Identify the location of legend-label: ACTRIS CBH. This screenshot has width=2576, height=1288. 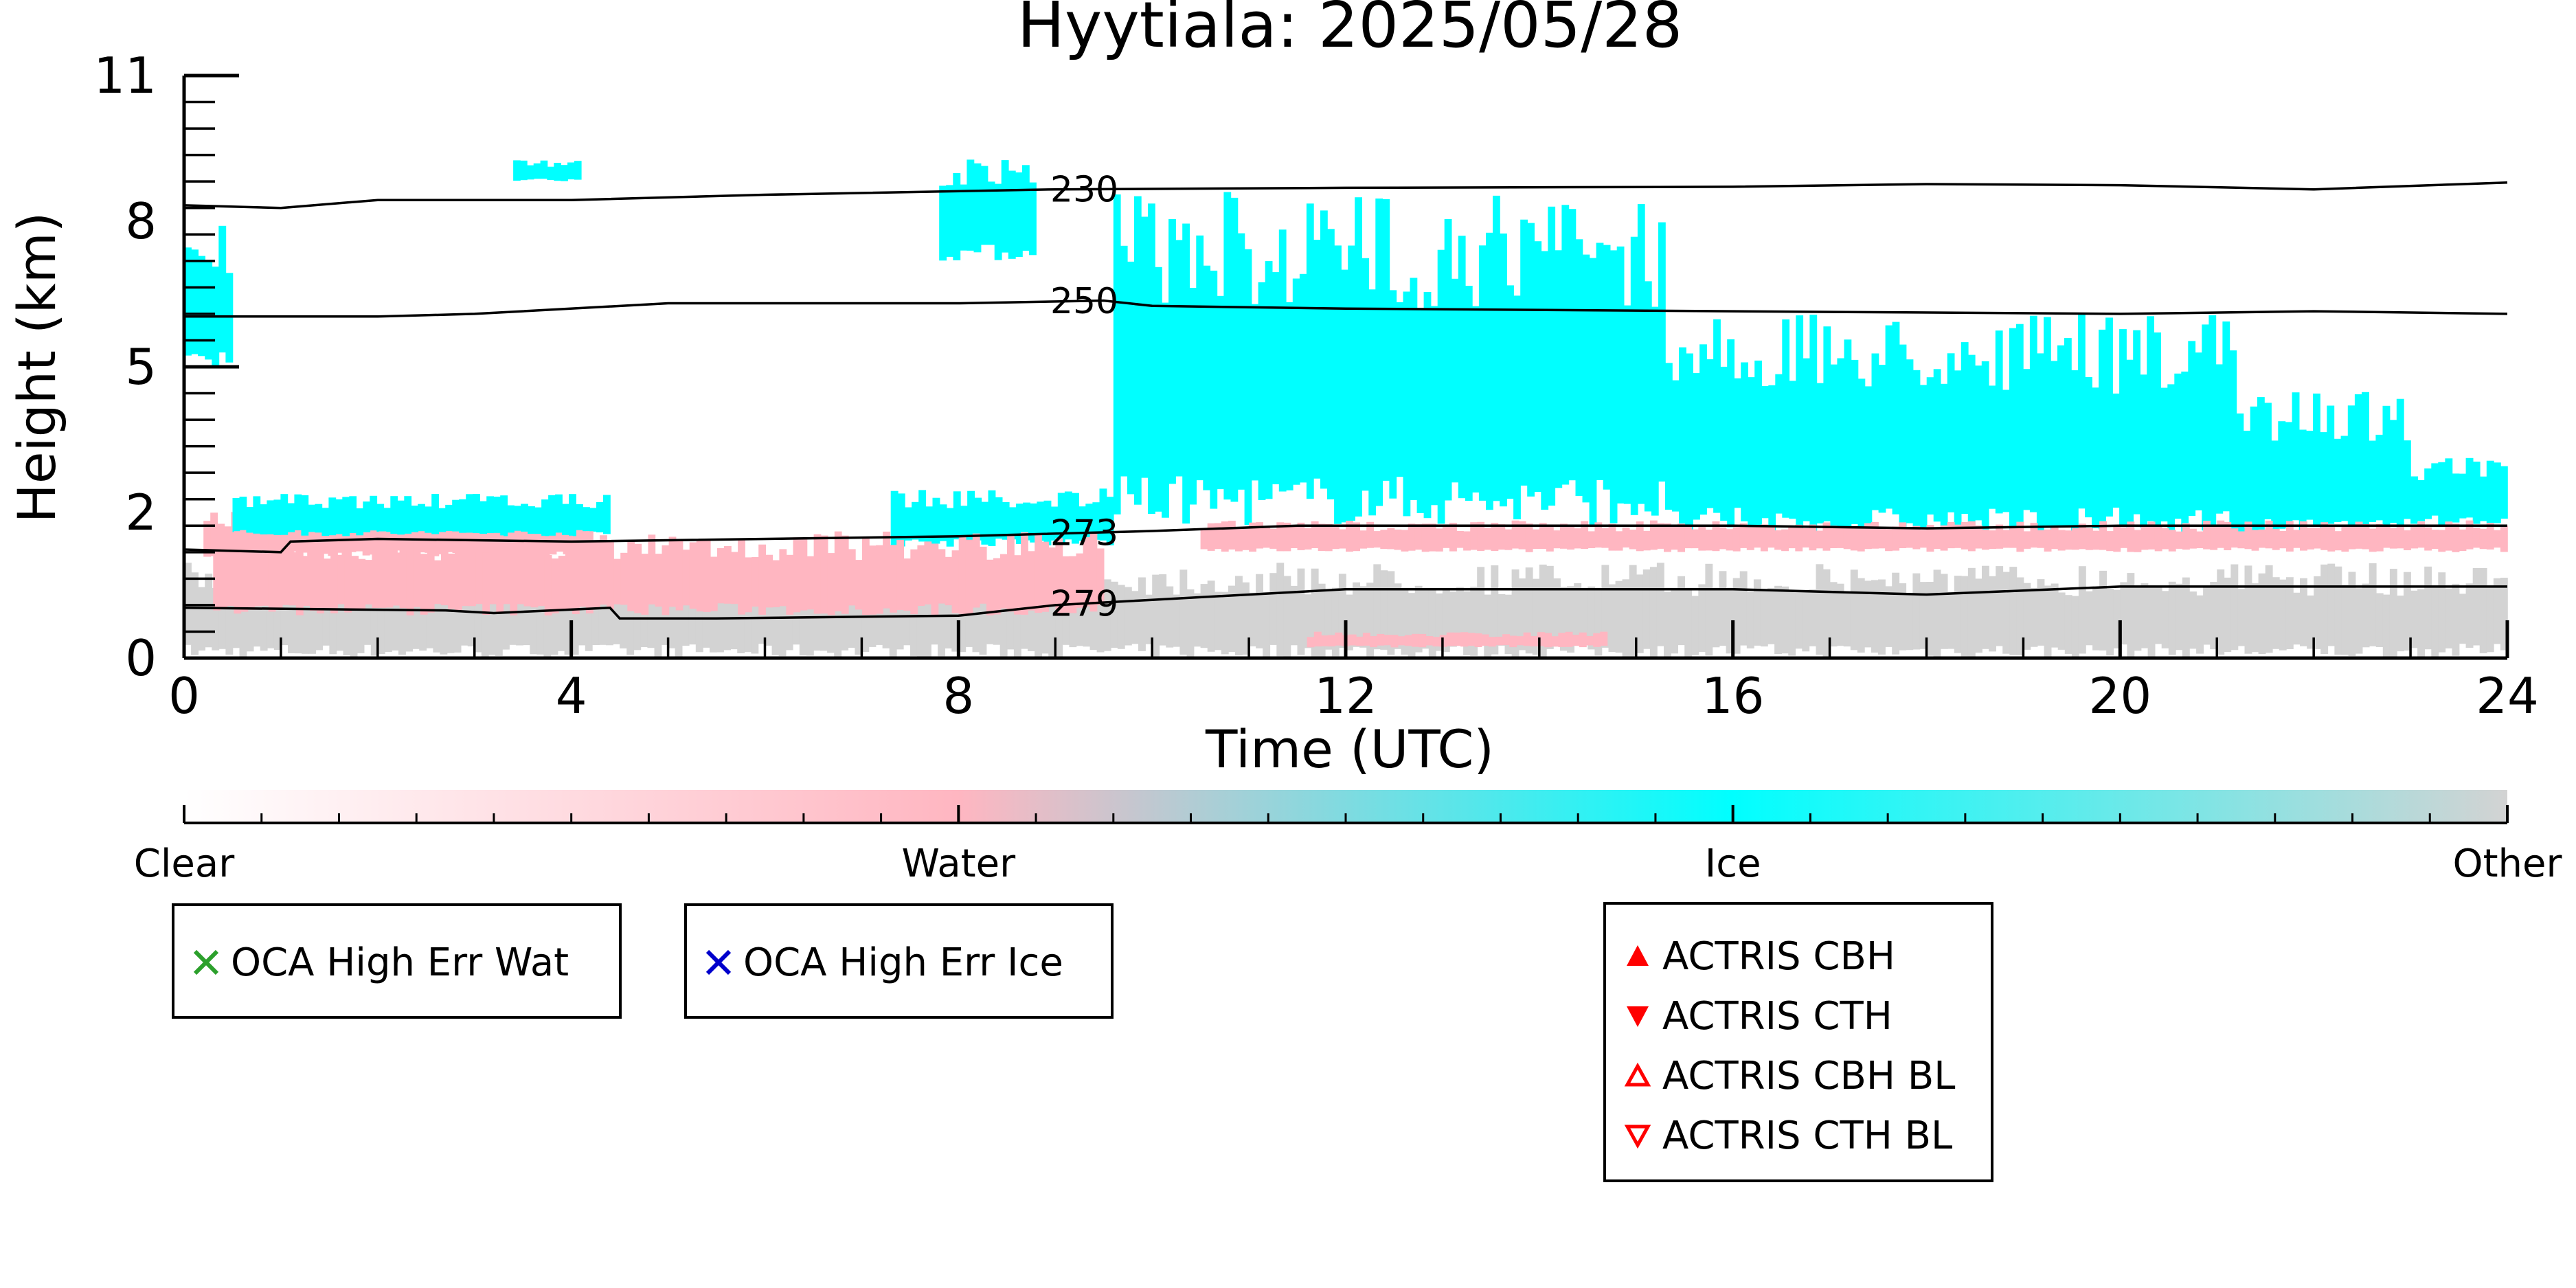
(1779, 956).